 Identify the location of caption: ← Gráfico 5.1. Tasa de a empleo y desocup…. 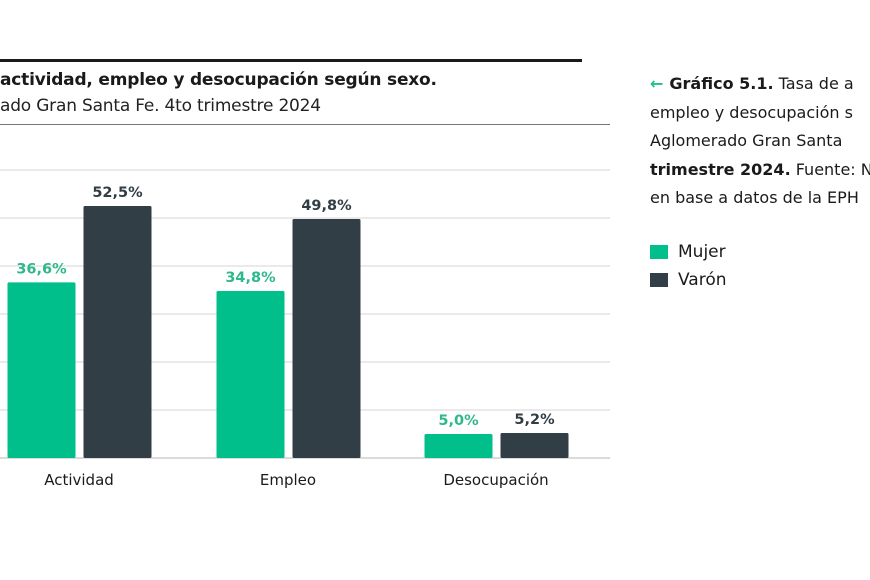
(760, 141).